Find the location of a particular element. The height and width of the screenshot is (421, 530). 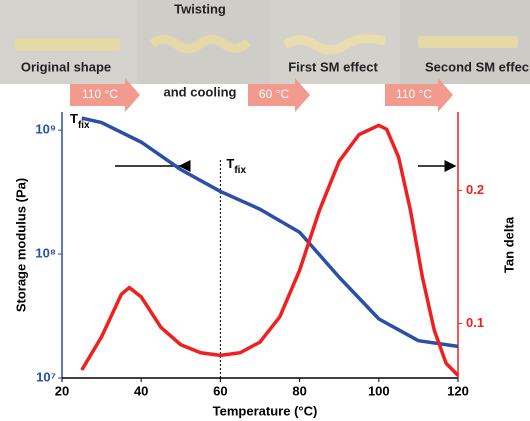

y-tick-label: 10⁸ is located at coordinates (45, 252).